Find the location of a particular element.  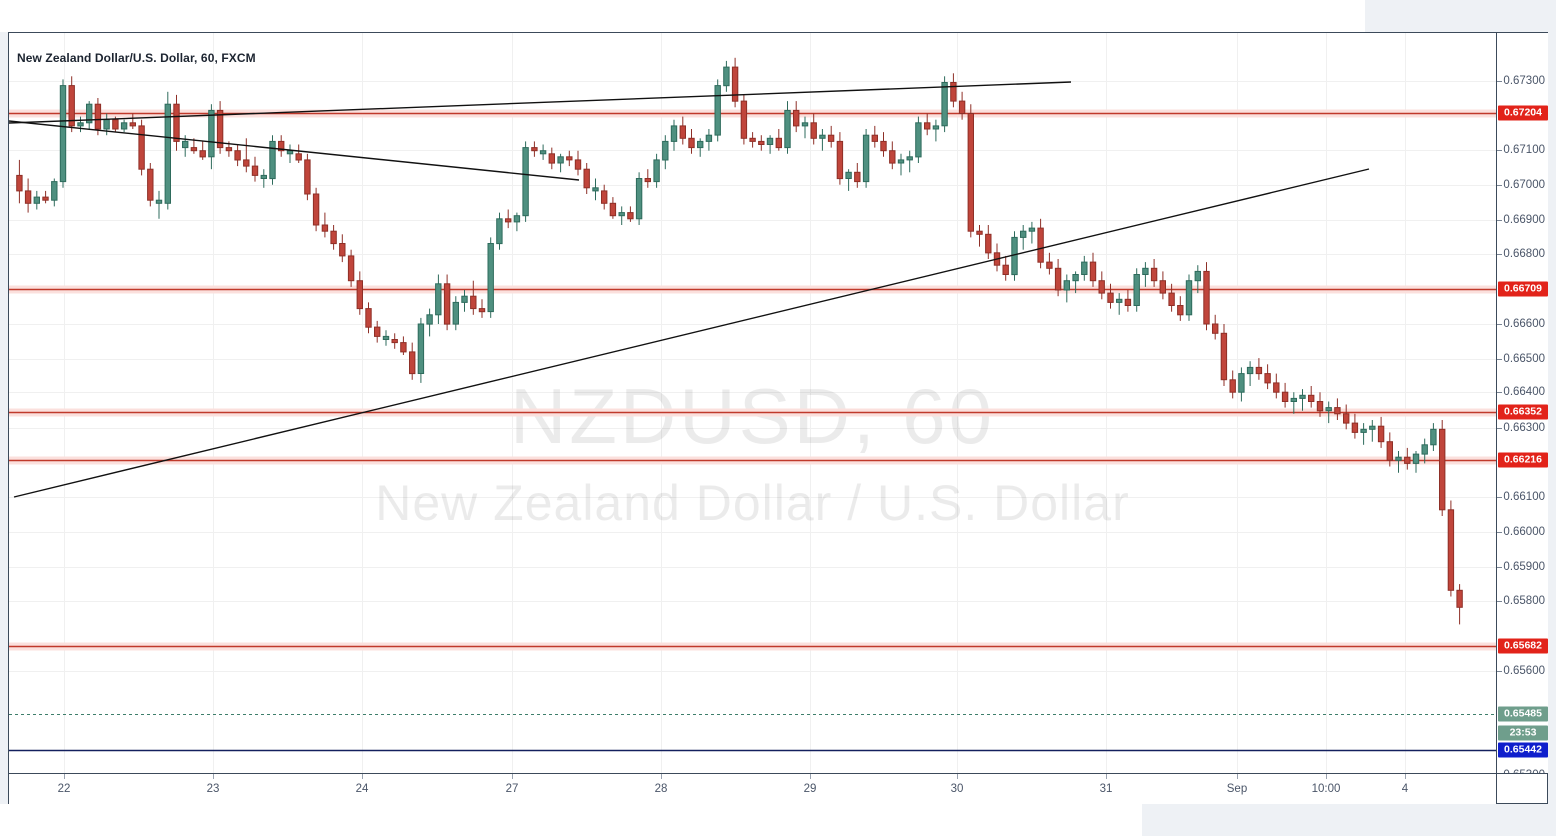

price-tick-label: 0.66000 is located at coordinates (1524, 532).